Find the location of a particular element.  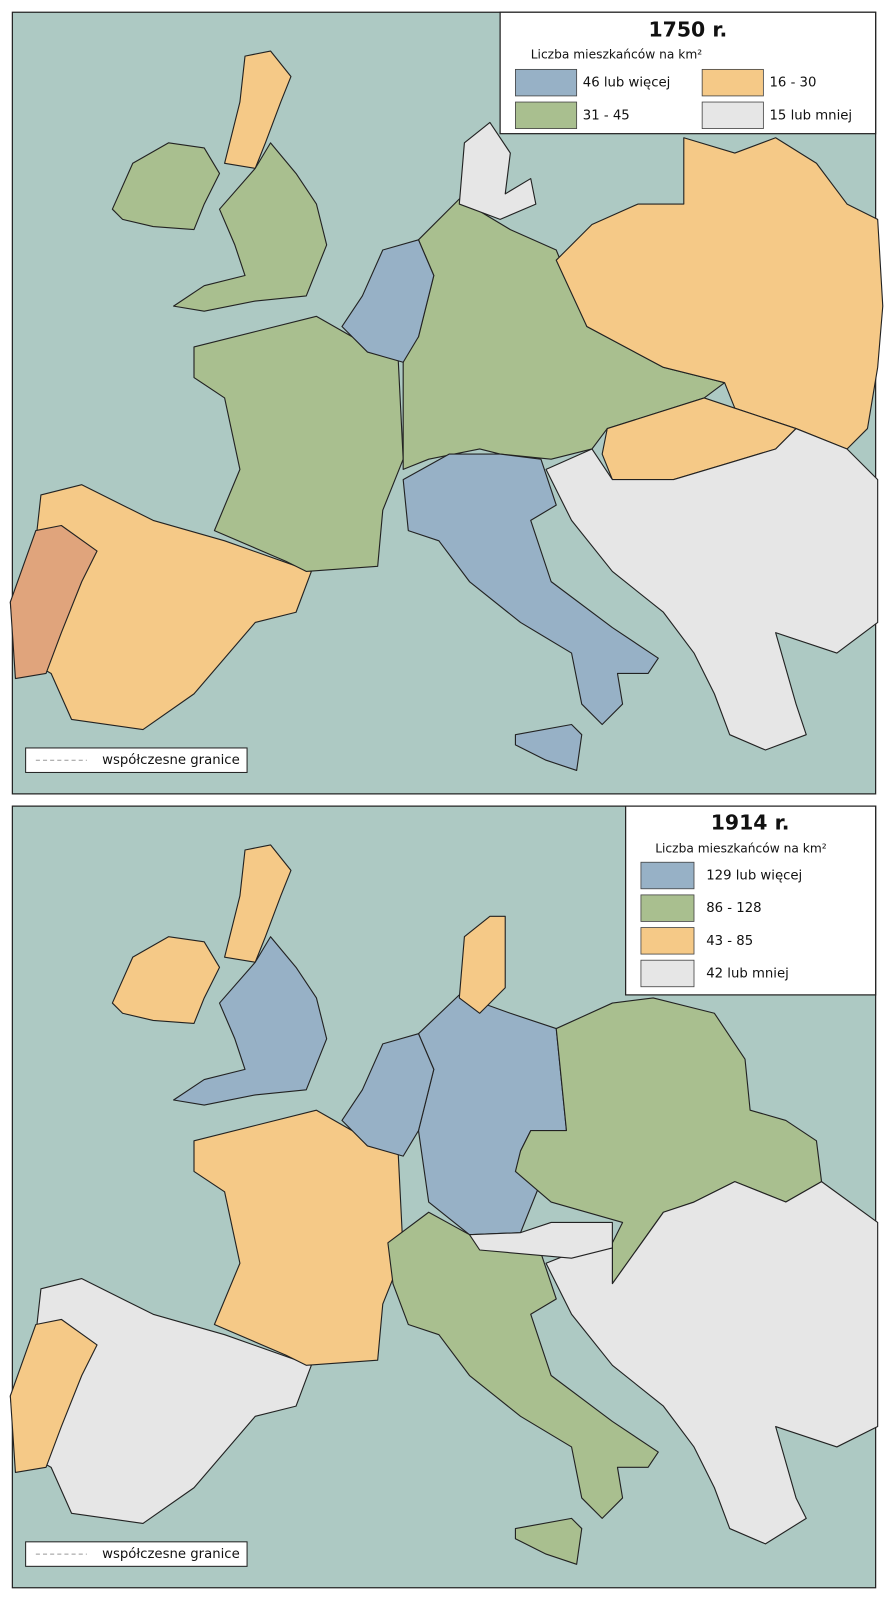

legend-label: 16 - 30 is located at coordinates (793, 83).